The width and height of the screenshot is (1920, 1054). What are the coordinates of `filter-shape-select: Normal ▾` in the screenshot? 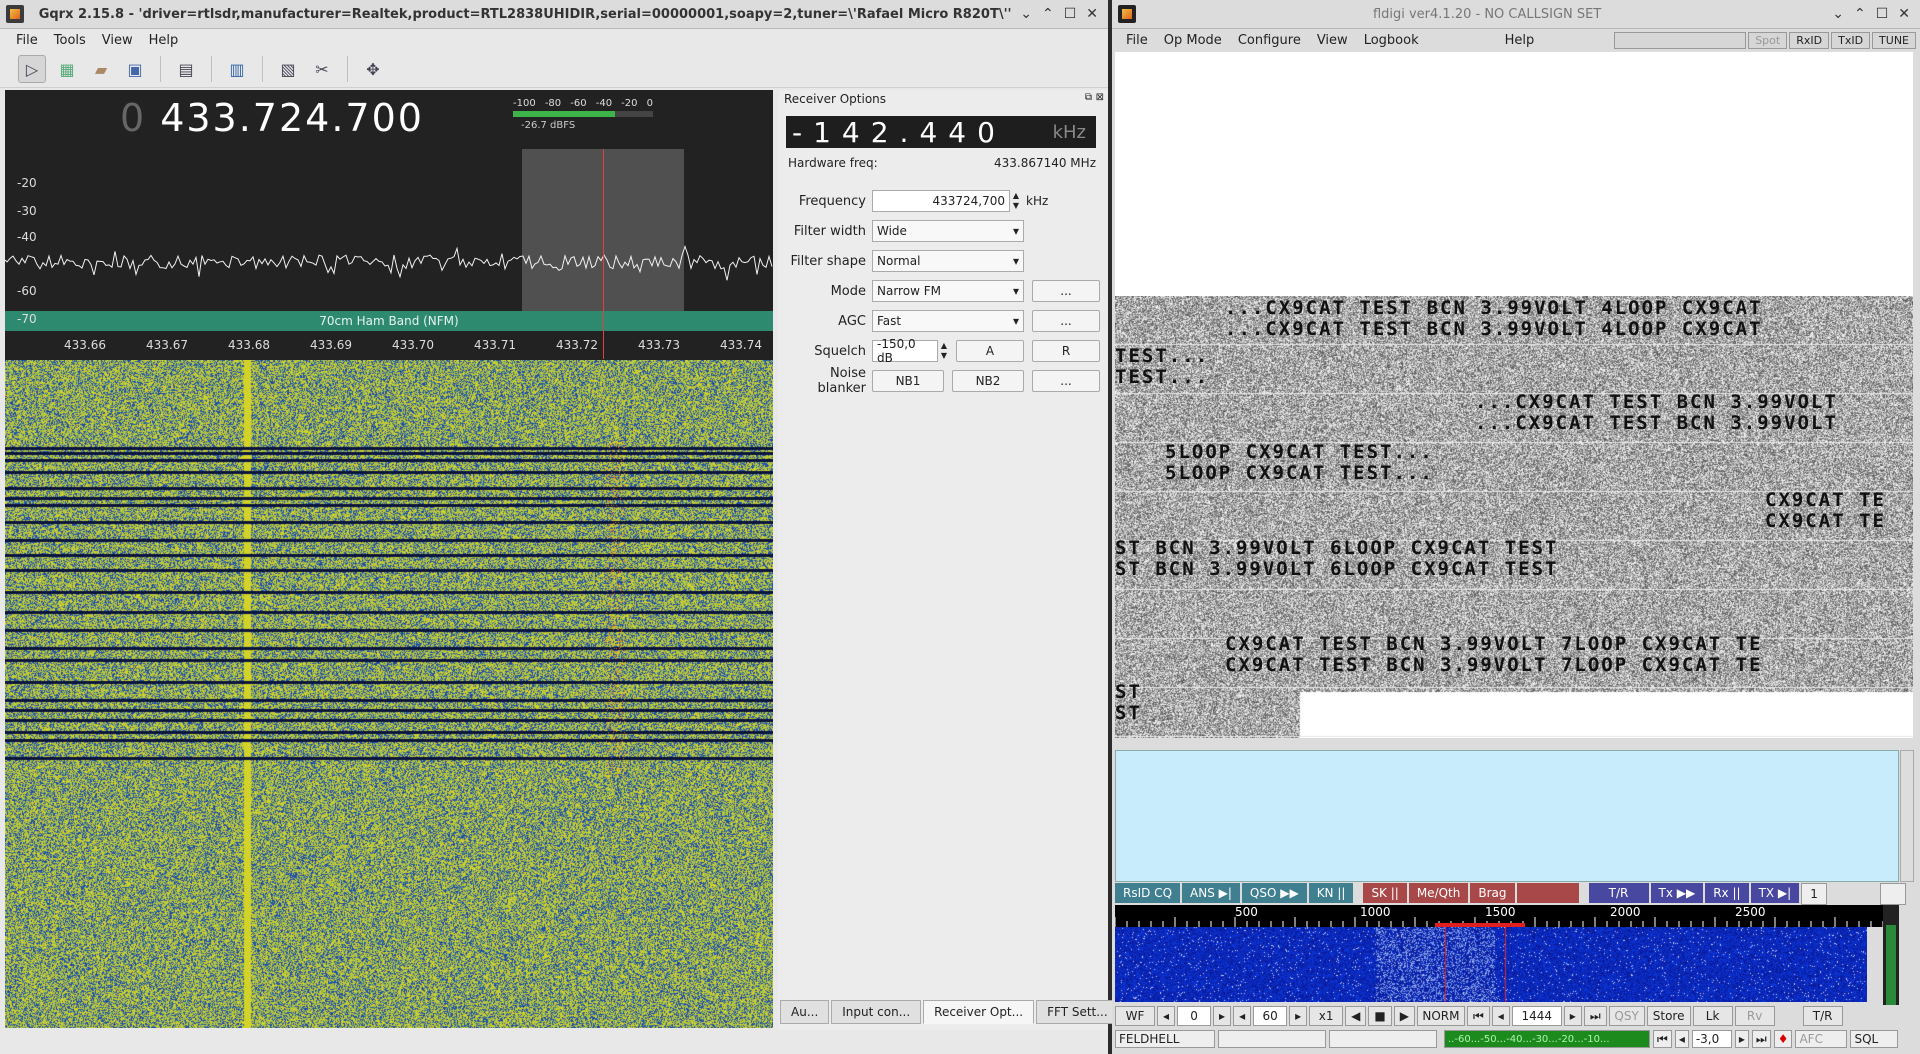 It's located at (948, 261).